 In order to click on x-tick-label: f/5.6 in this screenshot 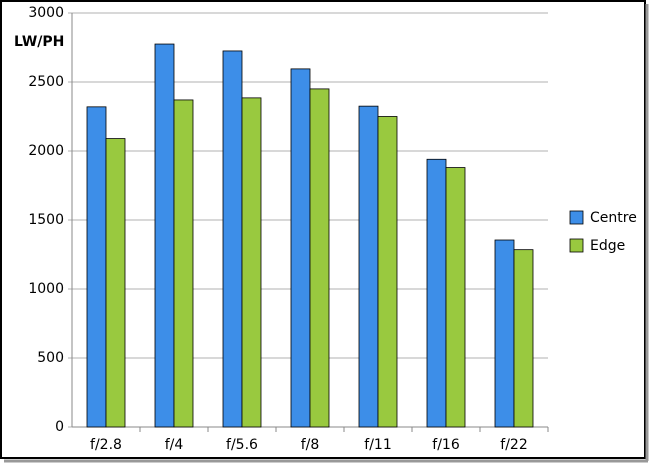, I will do `click(242, 445)`.